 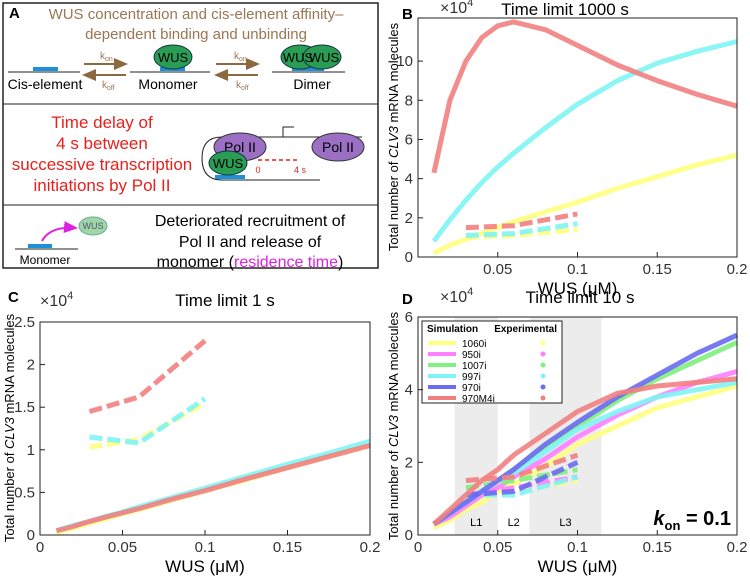 I want to click on annotation-part: on, so click(x=673, y=525).